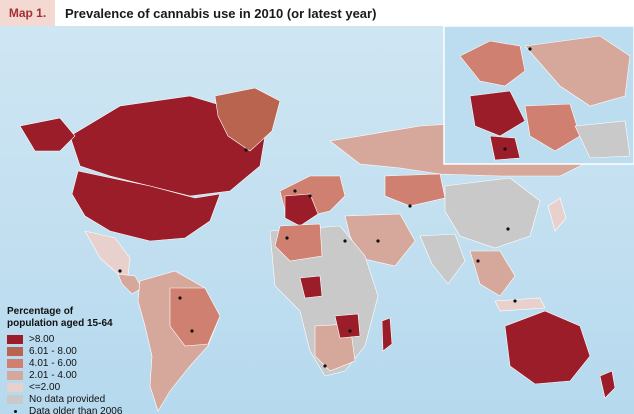 The image size is (634, 414). Describe the element at coordinates (387, 334) in the screenshot. I see `madagascar-region` at that location.